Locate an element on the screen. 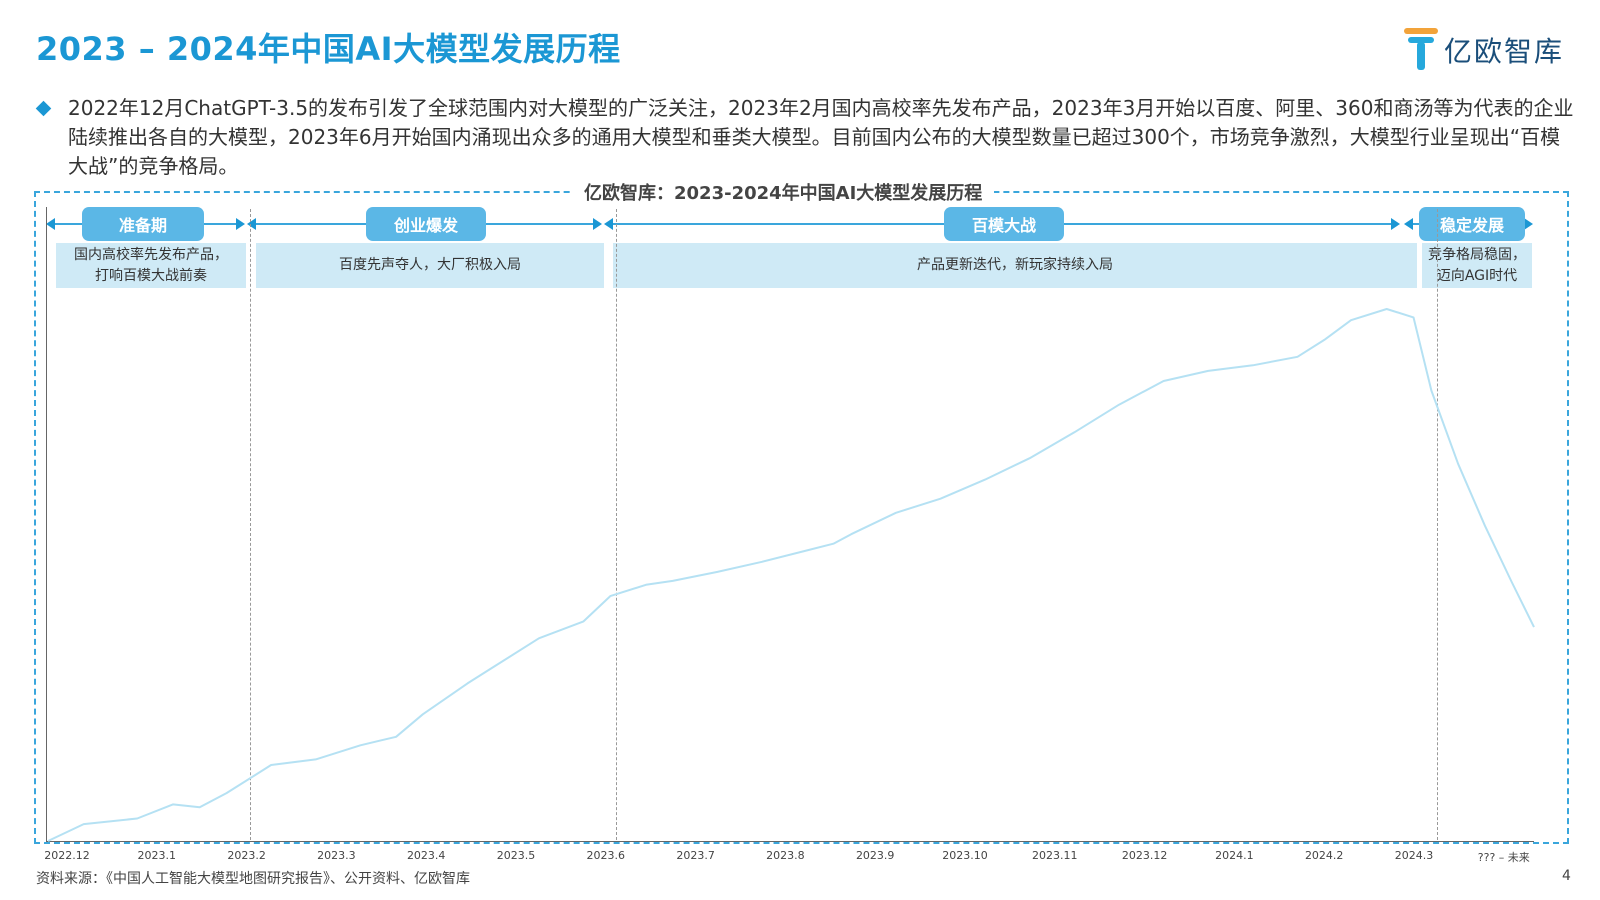 The image size is (1600, 900). x-tick-label: 2023.7 is located at coordinates (695, 855).